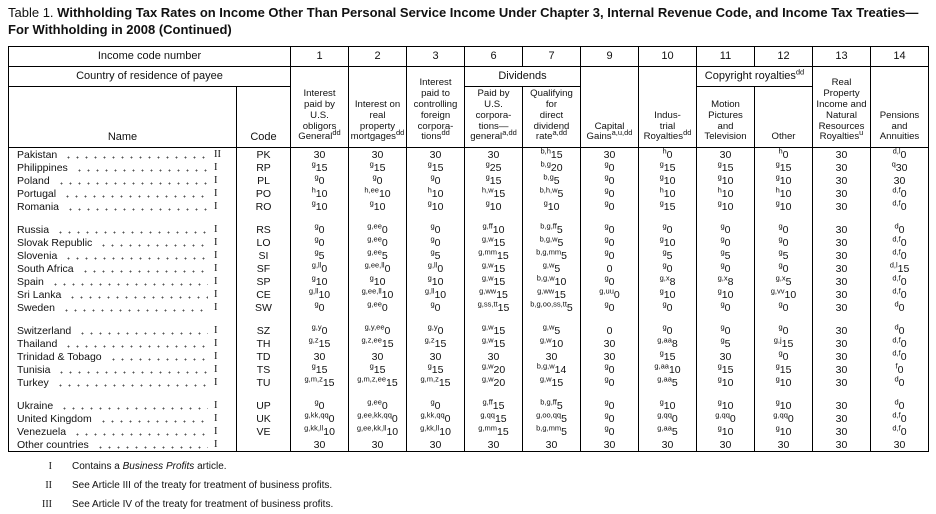  What do you see at coordinates (316, 415) in the screenshot?
I see `footnote-ref: g,kk,qq` at bounding box center [316, 415].